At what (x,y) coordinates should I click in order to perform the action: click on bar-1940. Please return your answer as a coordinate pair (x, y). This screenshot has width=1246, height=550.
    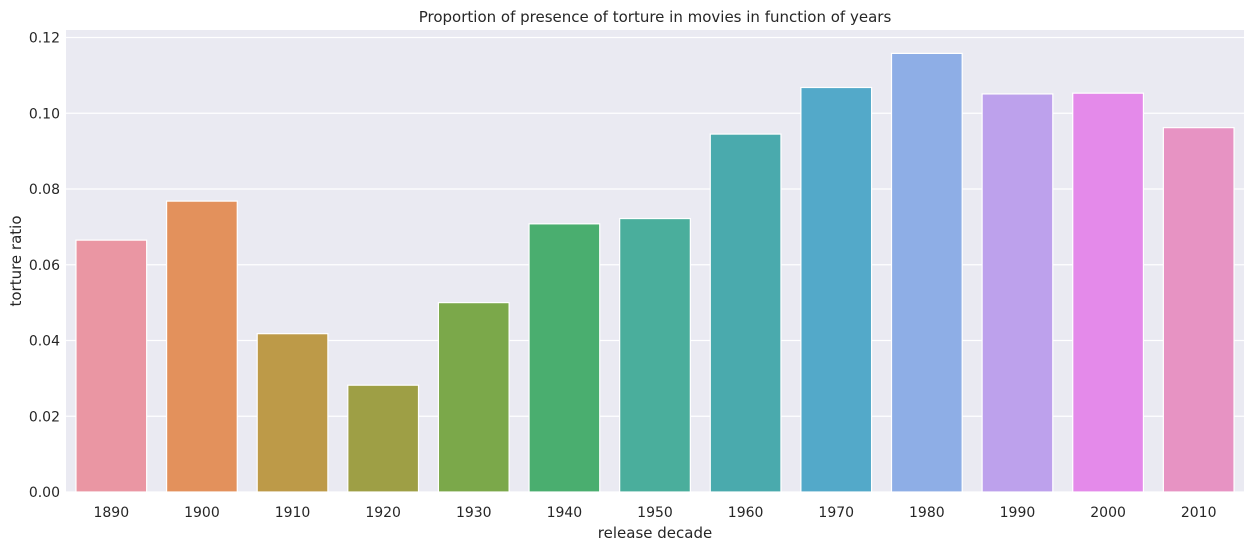
    Looking at the image, I should click on (564, 358).